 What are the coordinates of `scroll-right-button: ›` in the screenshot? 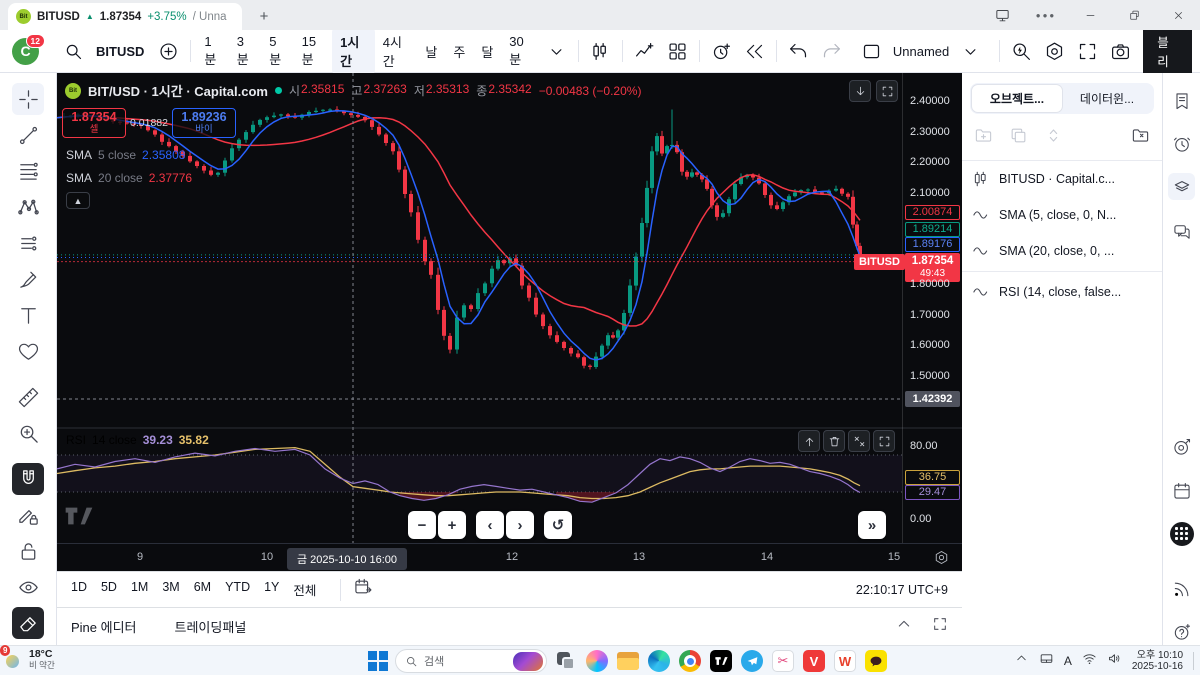 It's located at (520, 525).